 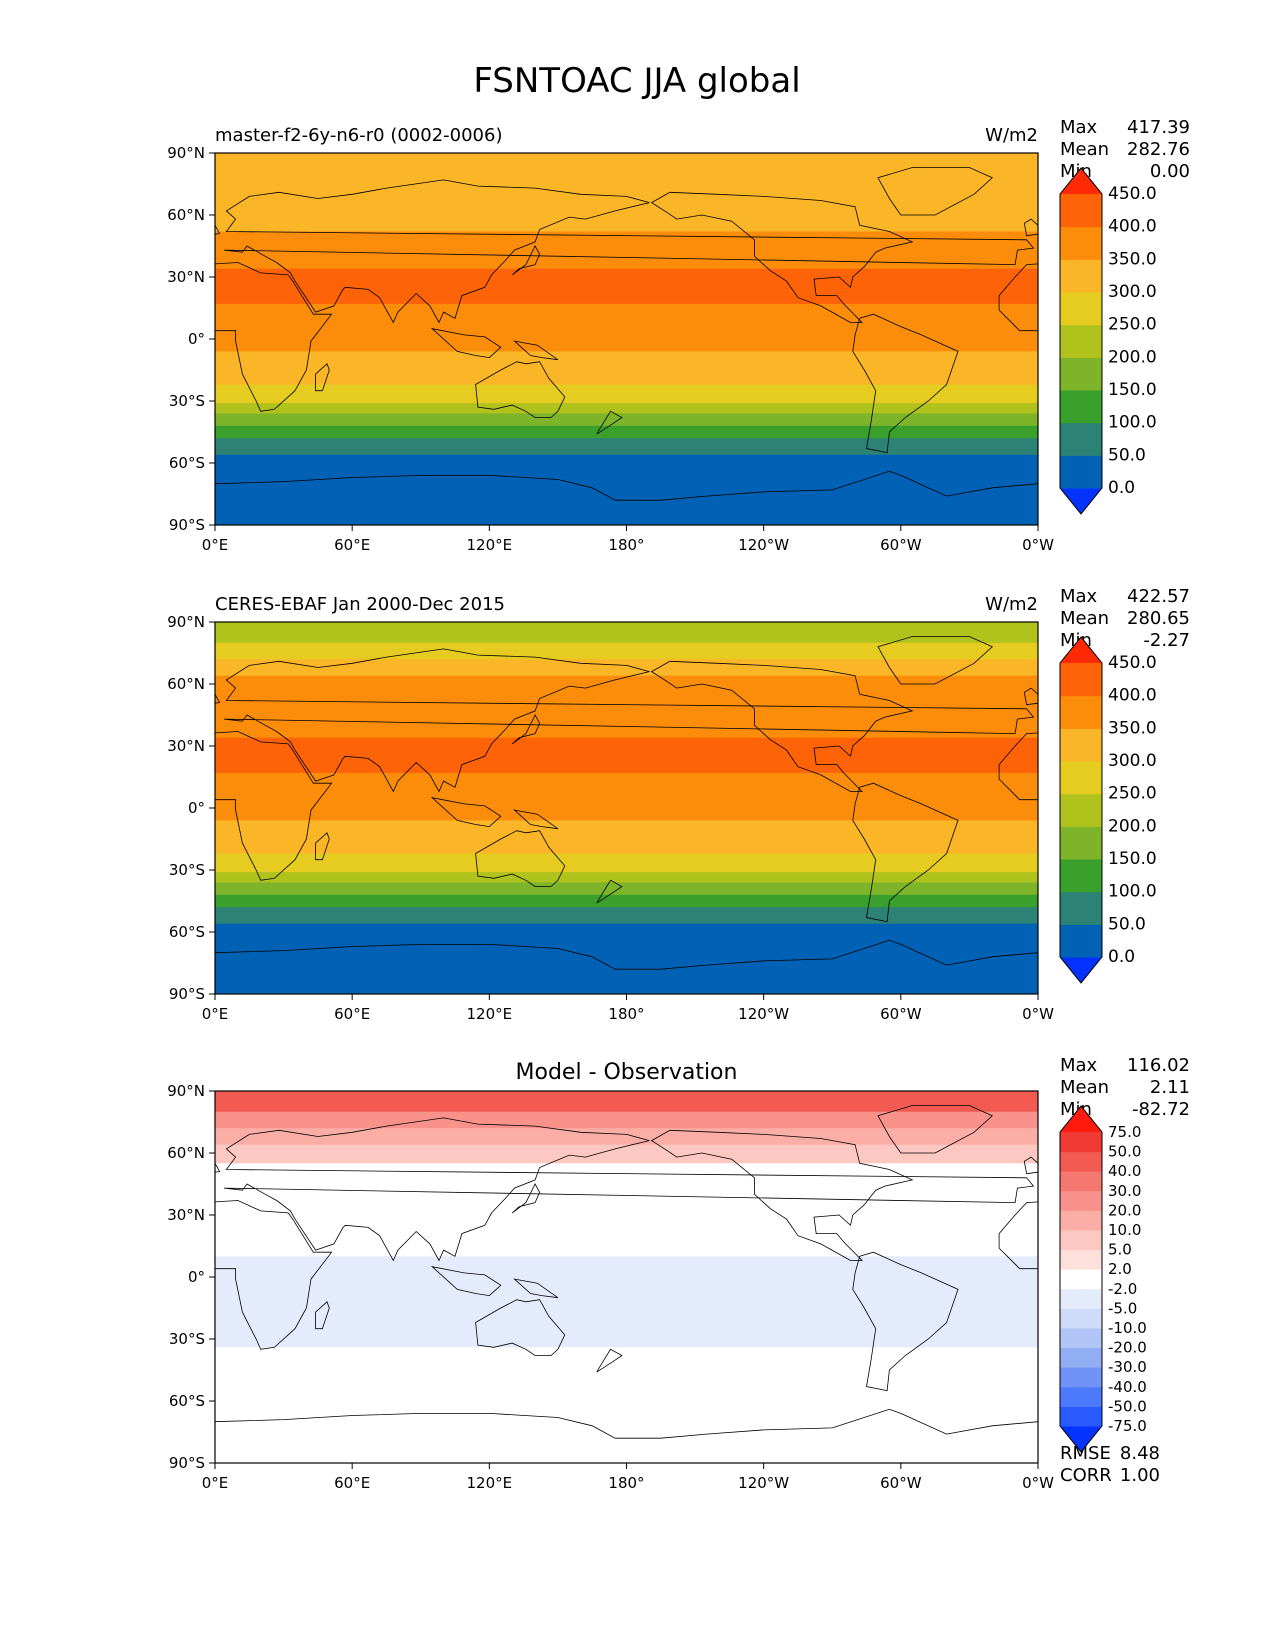 What do you see at coordinates (1124, 1230) in the screenshot?
I see `colorbar-tick-label: 10.0` at bounding box center [1124, 1230].